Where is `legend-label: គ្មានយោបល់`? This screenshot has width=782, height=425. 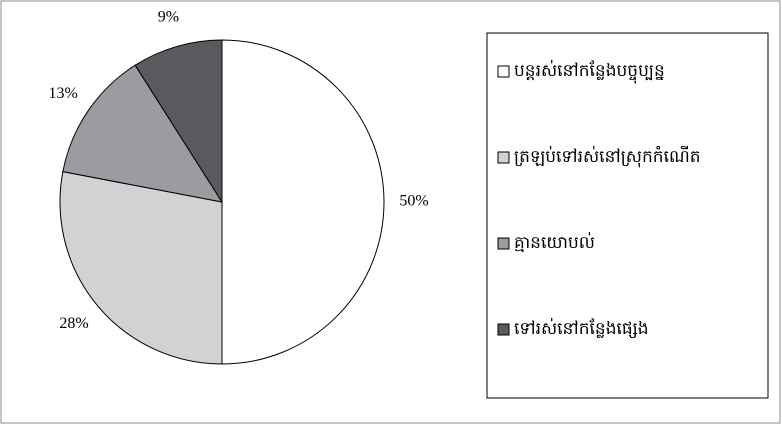
legend-label: គ្មានយោបល់ is located at coordinates (554, 241).